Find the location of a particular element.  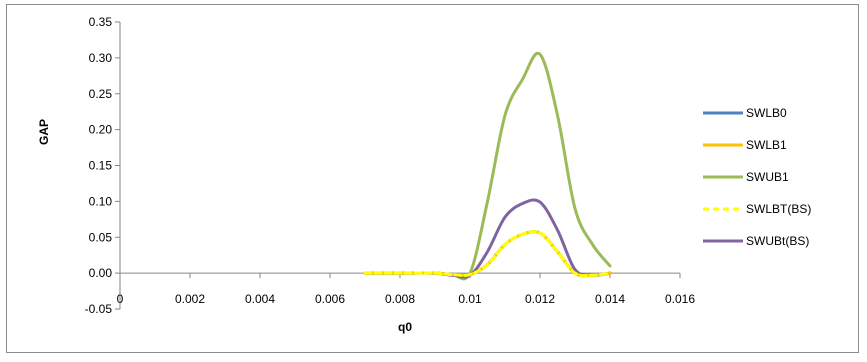

x-axis: 0 0.002 0.004 0.006 0.008 0.01 0.012 0.014 0.016 is located at coordinates (406, 289).